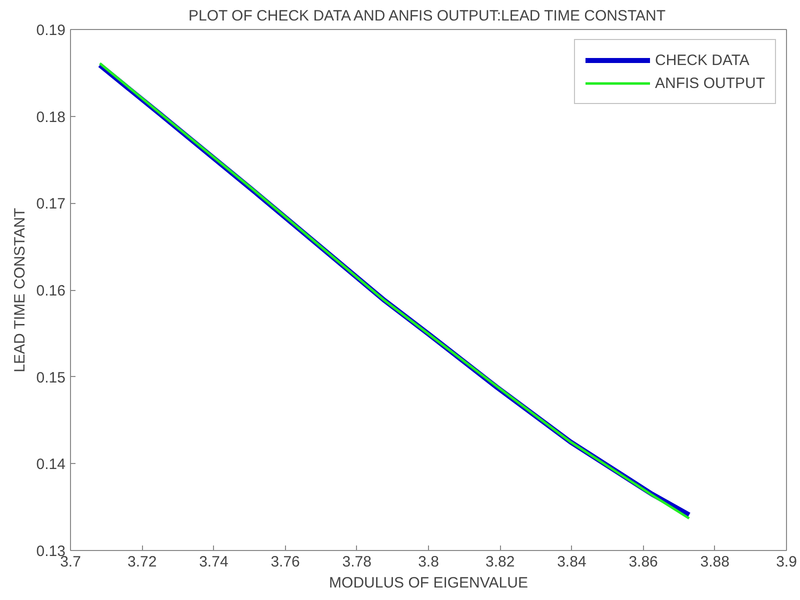 This screenshot has height=600, width=800. Describe the element at coordinates (51, 377) in the screenshot. I see `y-tick-label: 0.15` at that location.